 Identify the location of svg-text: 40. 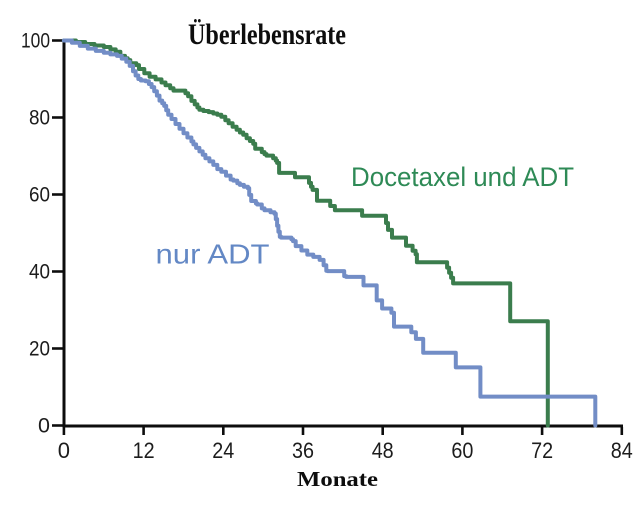
(39, 271).